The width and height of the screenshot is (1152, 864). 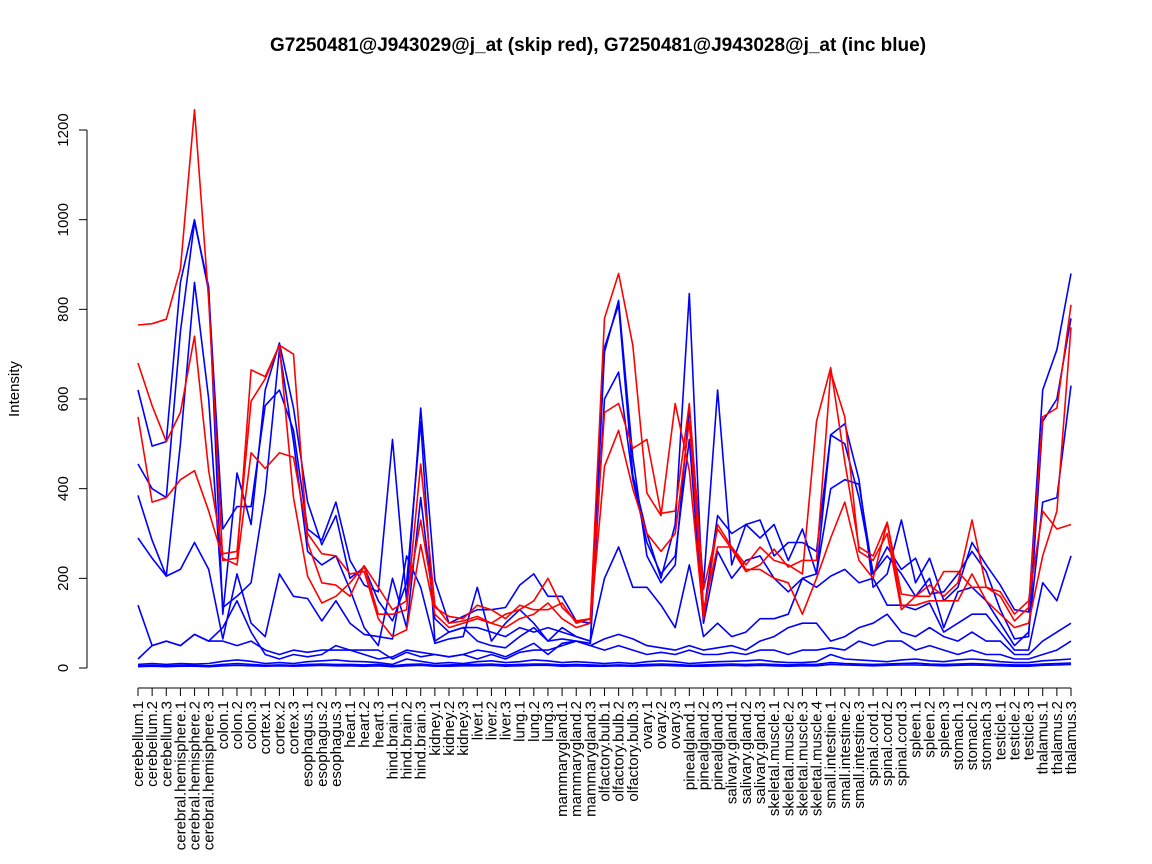 I want to click on x-tick-label: ovary.3, so click(x=675, y=725).